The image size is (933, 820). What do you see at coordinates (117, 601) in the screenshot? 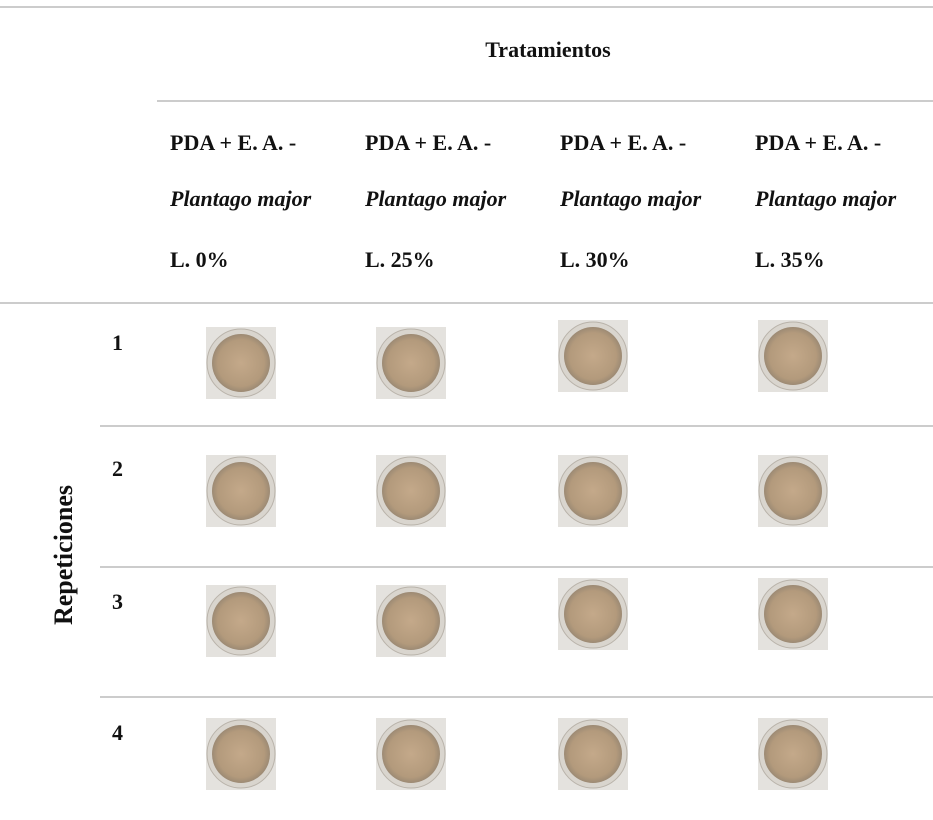
I see `row-number: 3` at bounding box center [117, 601].